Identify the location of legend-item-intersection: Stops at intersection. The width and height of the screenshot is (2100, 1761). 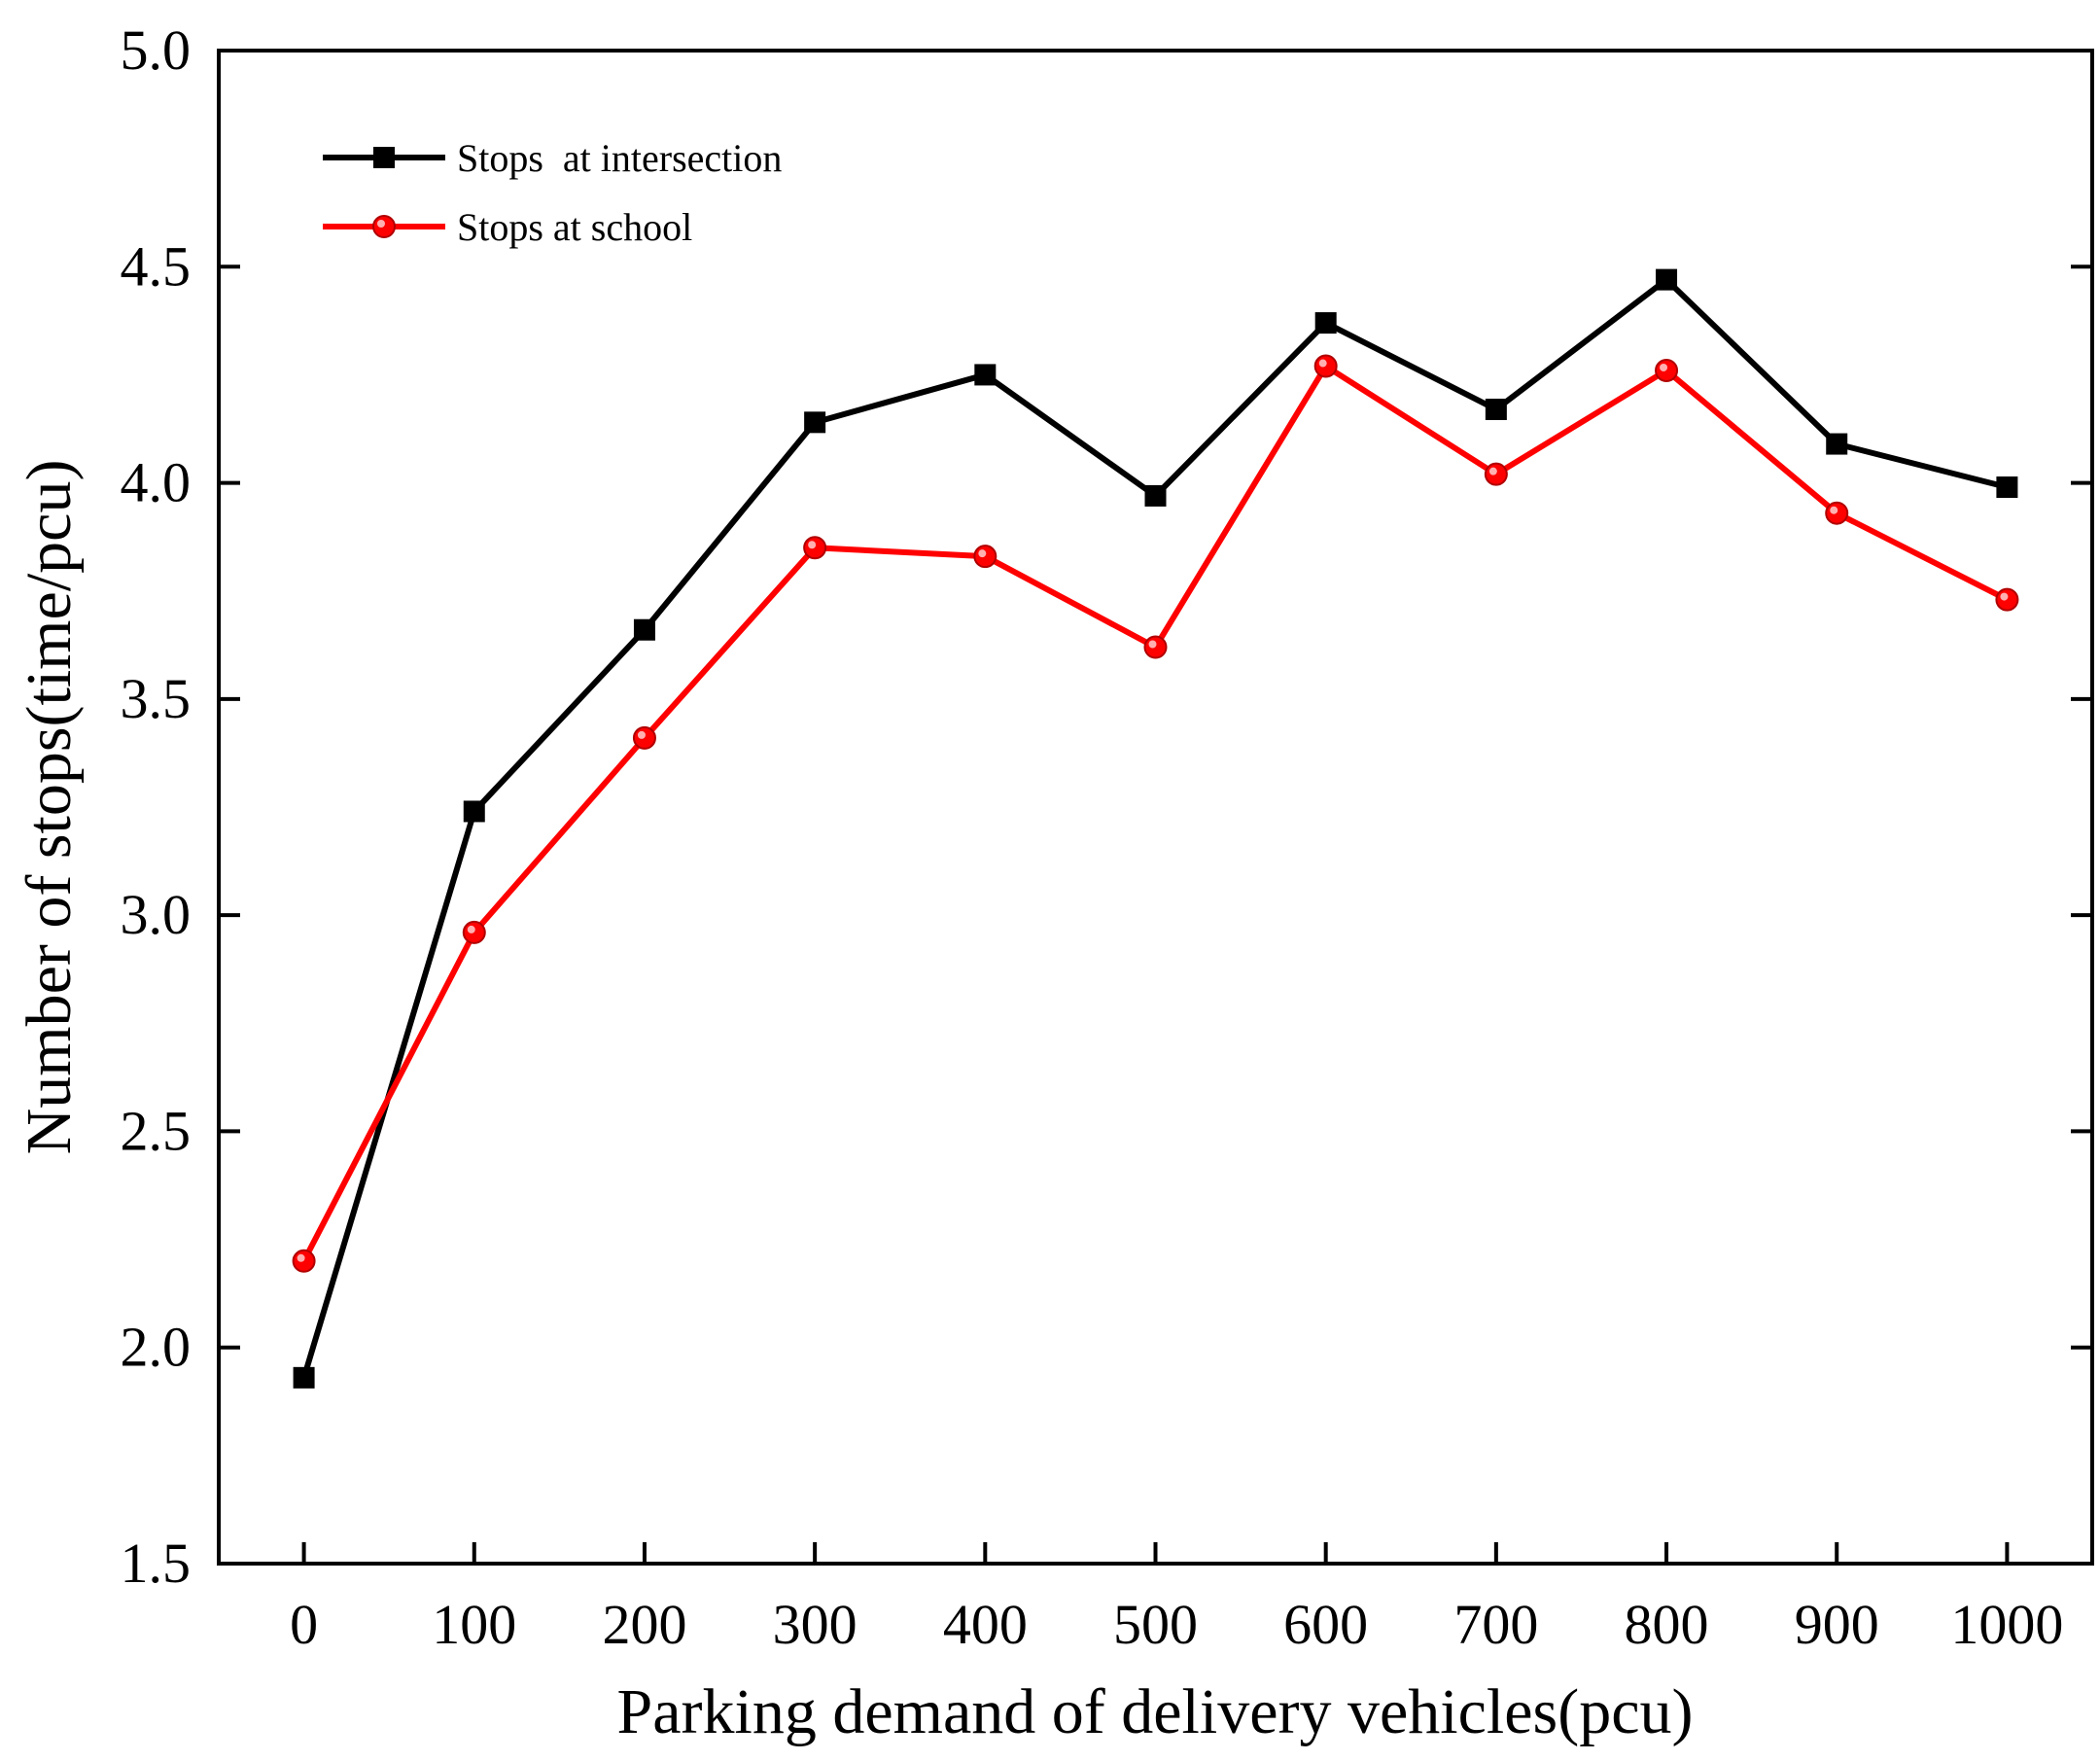
(552, 158).